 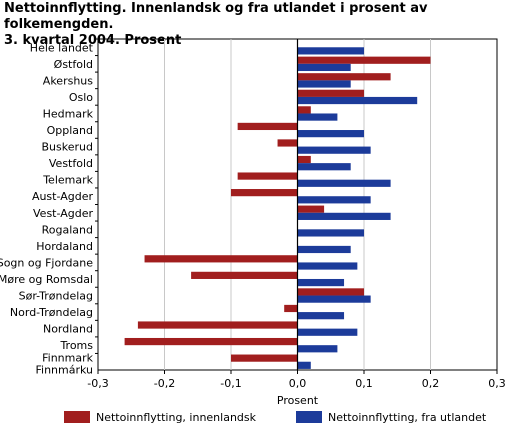 I want to click on category-label: Hedmark, so click(x=68, y=113).